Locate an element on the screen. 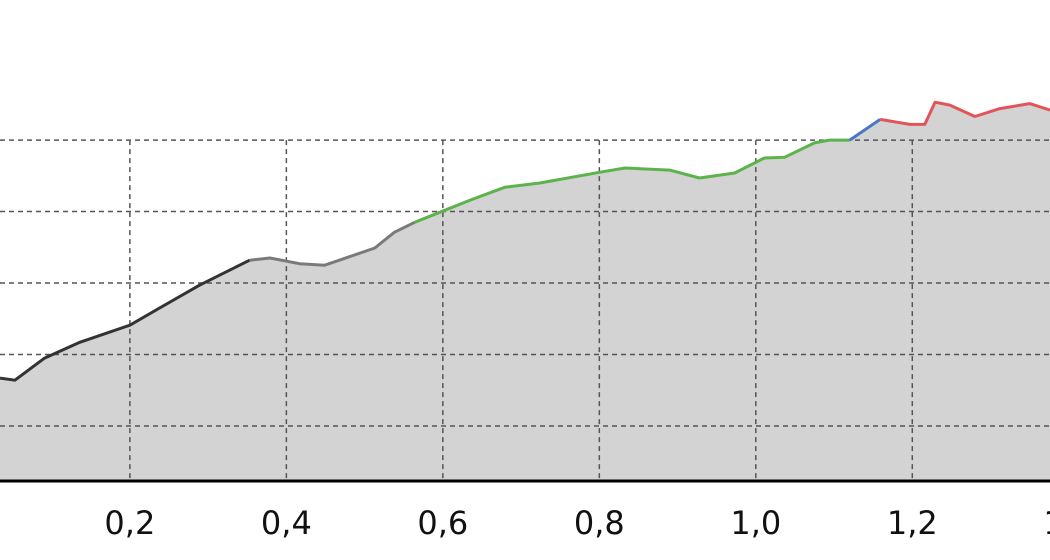  x-tick-label: 0,2 is located at coordinates (129, 523).